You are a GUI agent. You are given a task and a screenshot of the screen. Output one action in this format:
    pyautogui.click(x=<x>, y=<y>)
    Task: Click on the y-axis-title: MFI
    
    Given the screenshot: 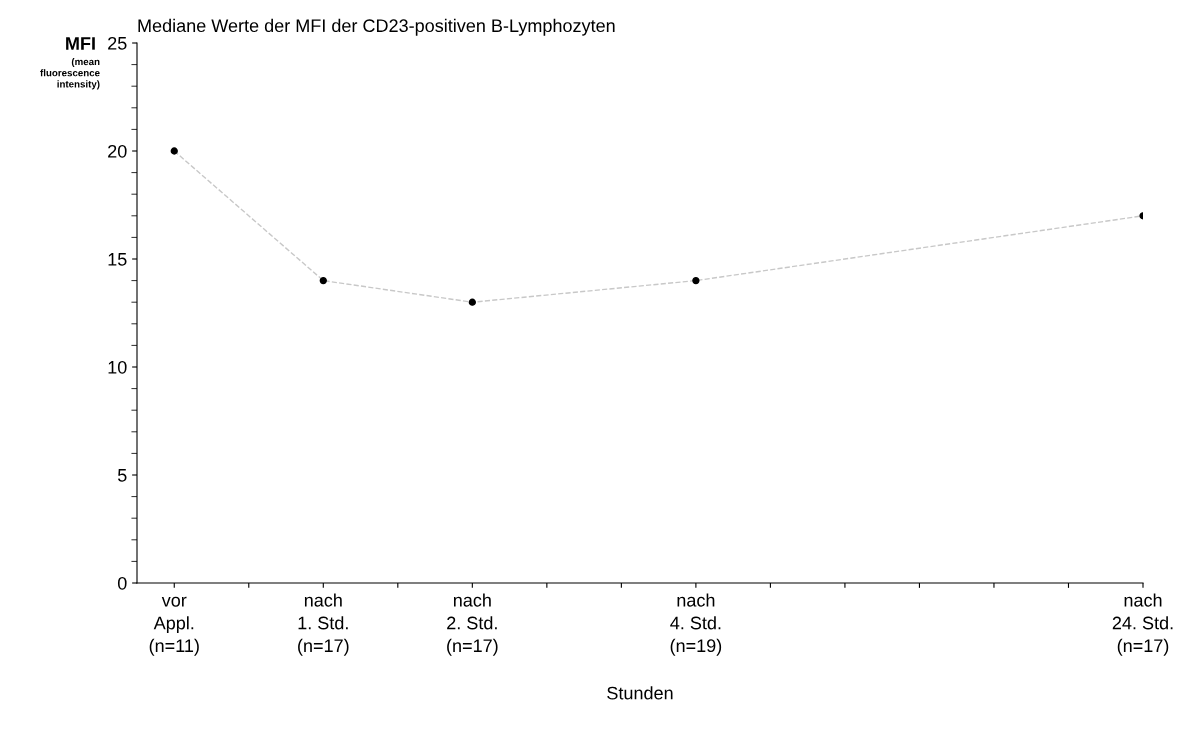 What is the action you would take?
    pyautogui.click(x=80, y=43)
    